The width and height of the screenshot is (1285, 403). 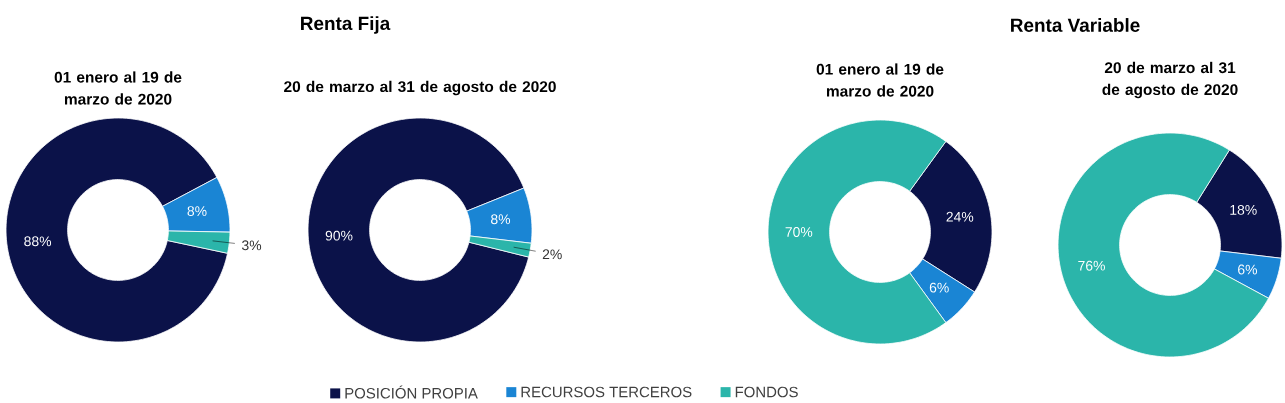 What do you see at coordinates (411, 392) in the screenshot?
I see `legend-label: POSICIÓN PROPIA` at bounding box center [411, 392].